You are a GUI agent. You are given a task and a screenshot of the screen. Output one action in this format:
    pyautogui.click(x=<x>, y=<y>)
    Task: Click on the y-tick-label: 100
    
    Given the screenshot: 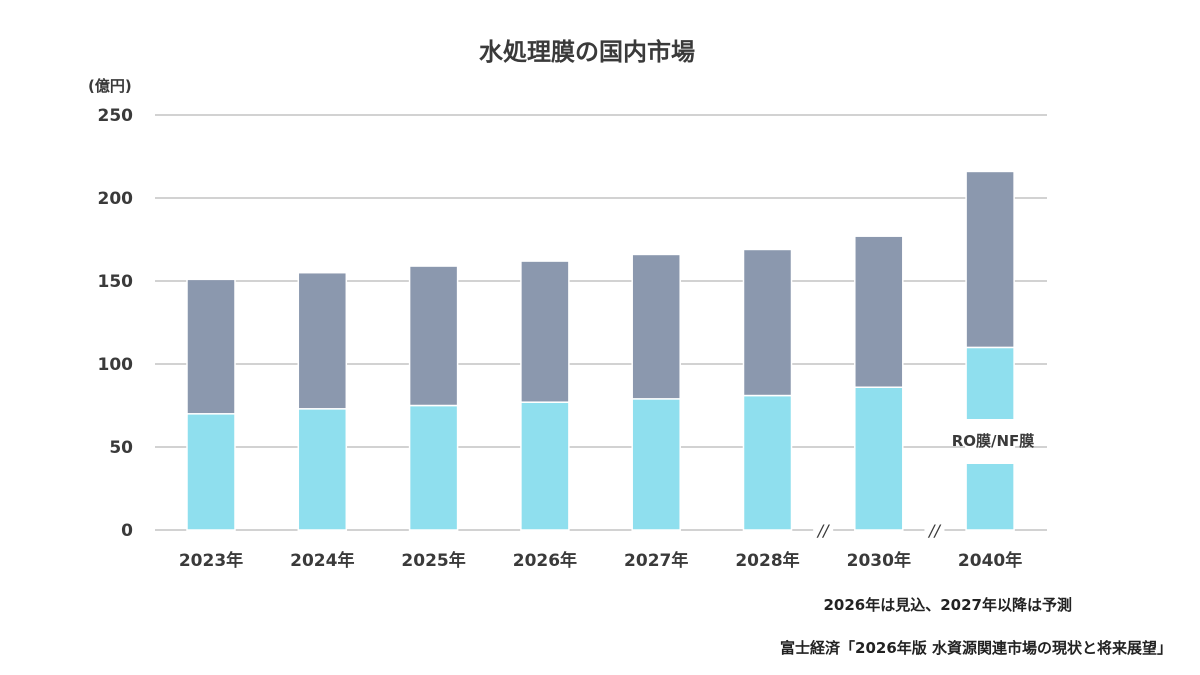 What is the action you would take?
    pyautogui.click(x=116, y=365)
    